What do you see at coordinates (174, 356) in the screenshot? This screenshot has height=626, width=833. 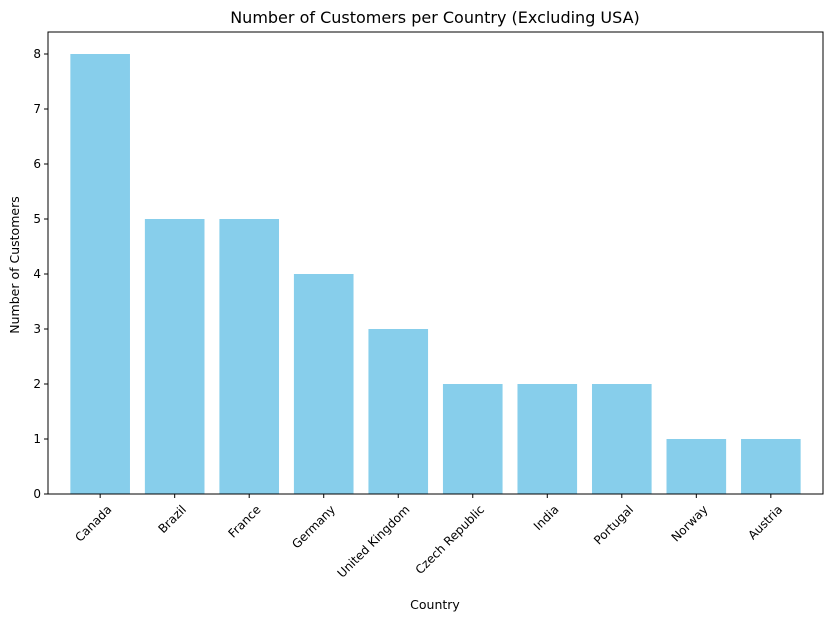 I see `bar-brazil` at bounding box center [174, 356].